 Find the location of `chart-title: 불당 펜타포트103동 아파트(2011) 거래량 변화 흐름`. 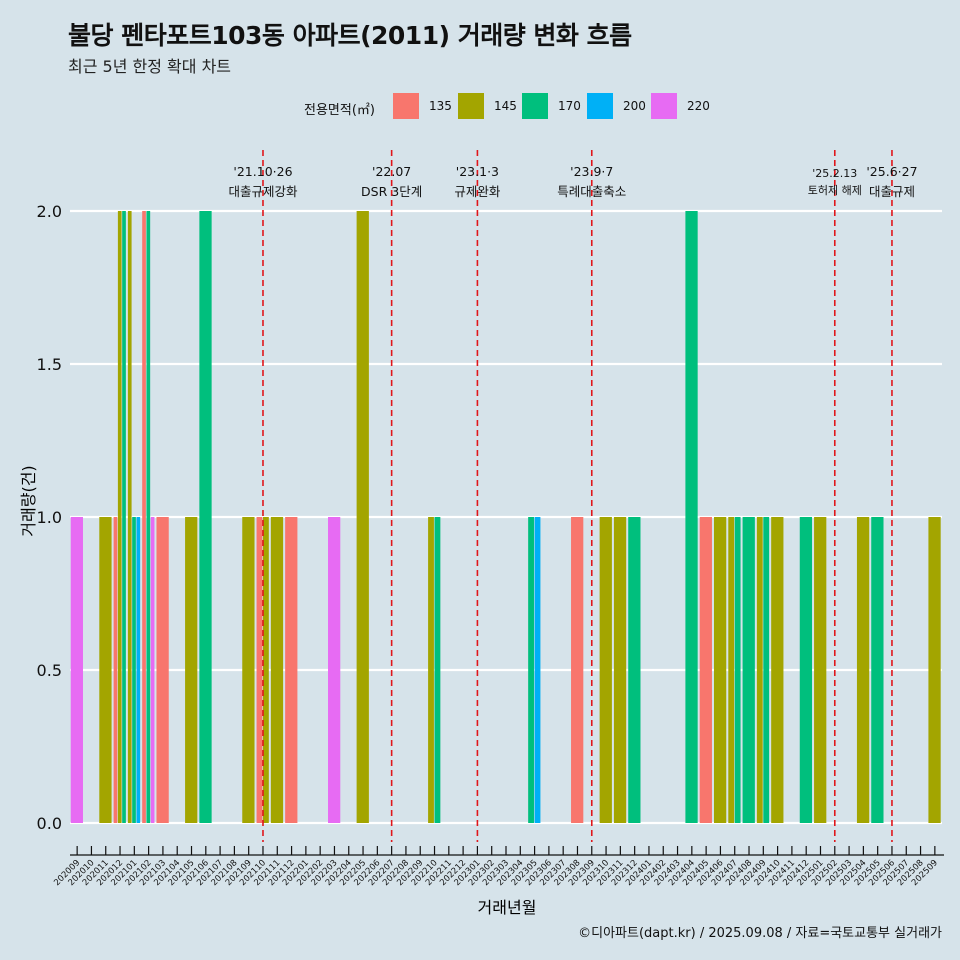

chart-title: 불당 펜타포트103동 아파트(2011) 거래량 변화 흐름 is located at coordinates (350, 35).